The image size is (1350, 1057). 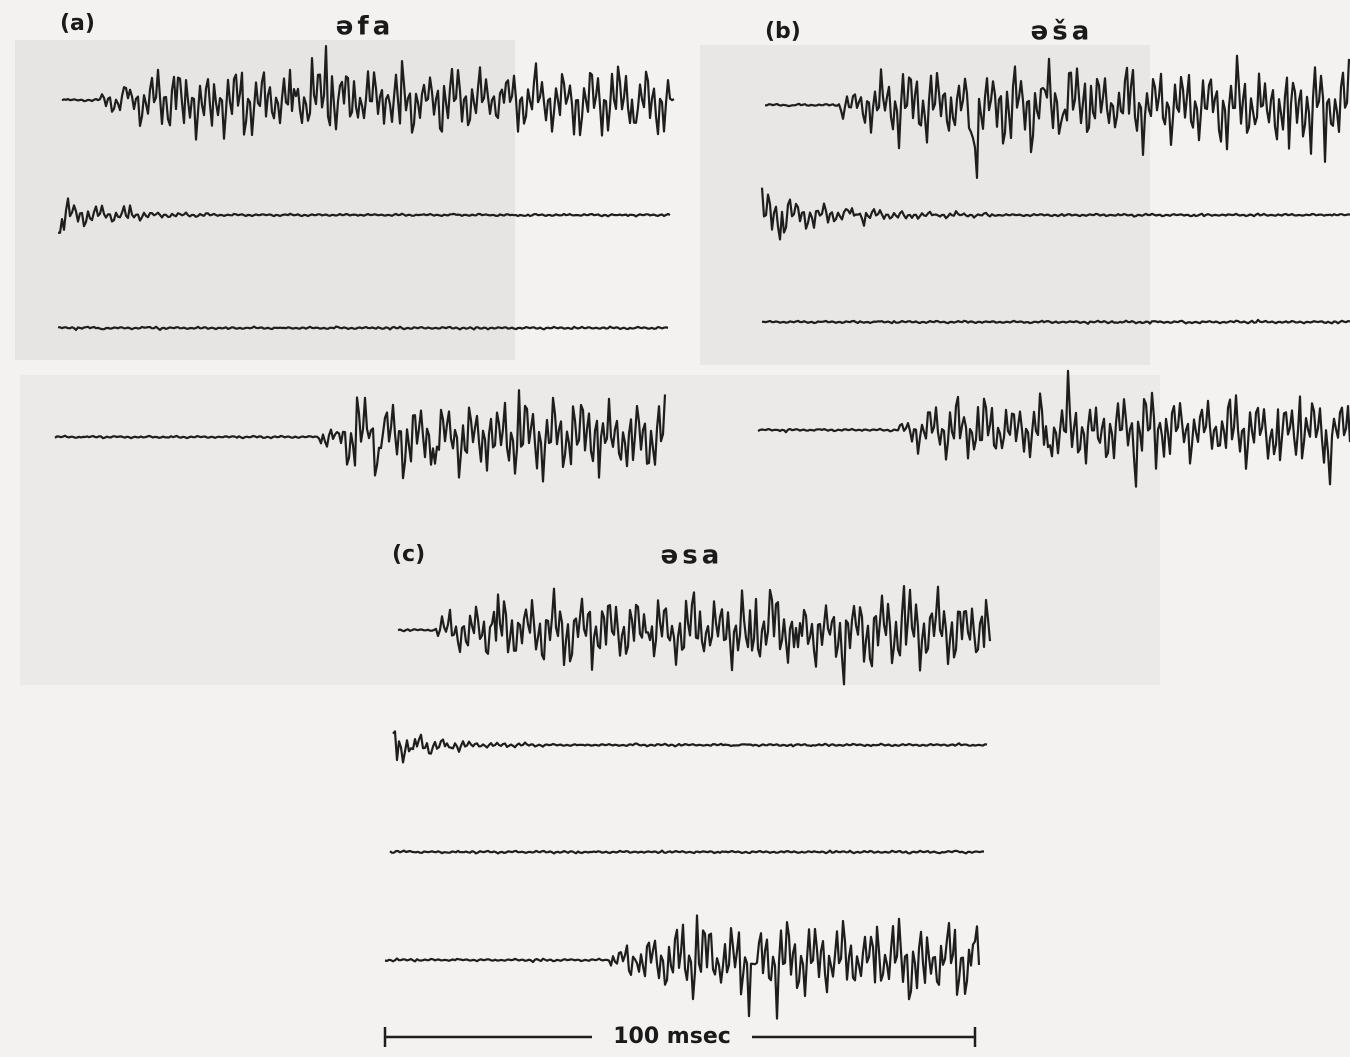 I want to click on scale-bar, so click(x=680, y=1037).